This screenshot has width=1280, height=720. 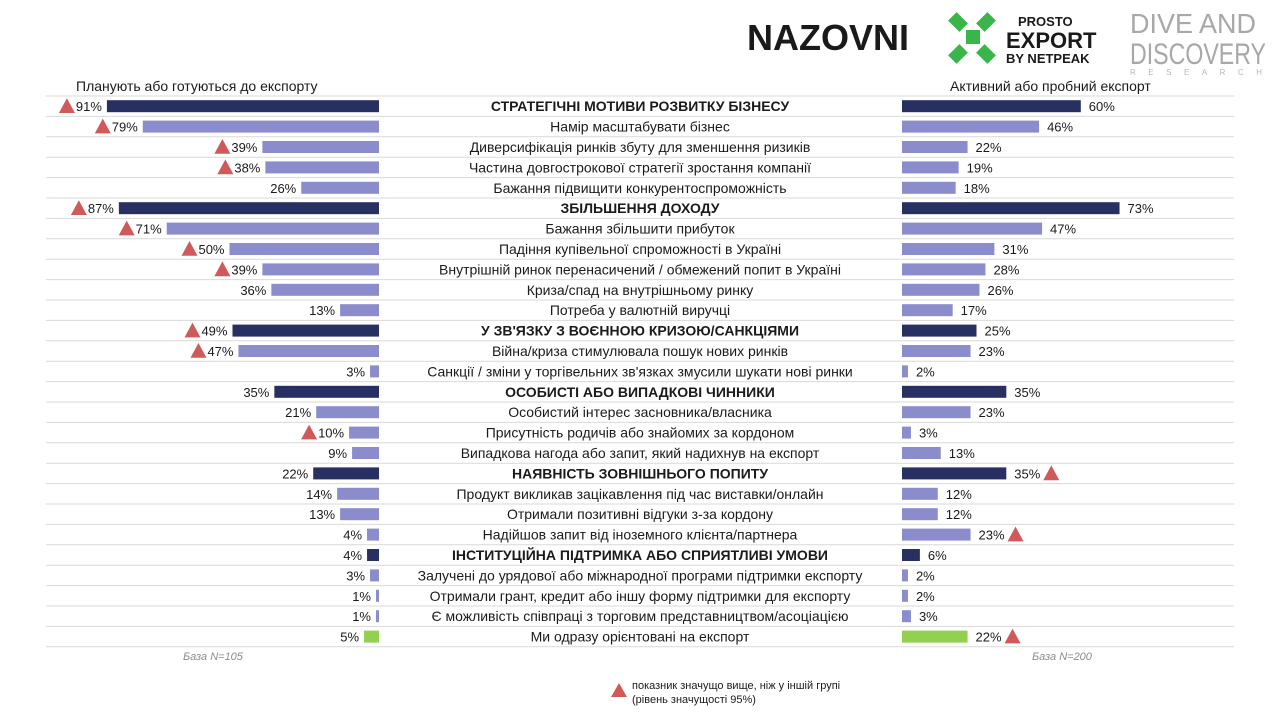 What do you see at coordinates (337, 453) in the screenshot?
I see `left-value-label: 9%` at bounding box center [337, 453].